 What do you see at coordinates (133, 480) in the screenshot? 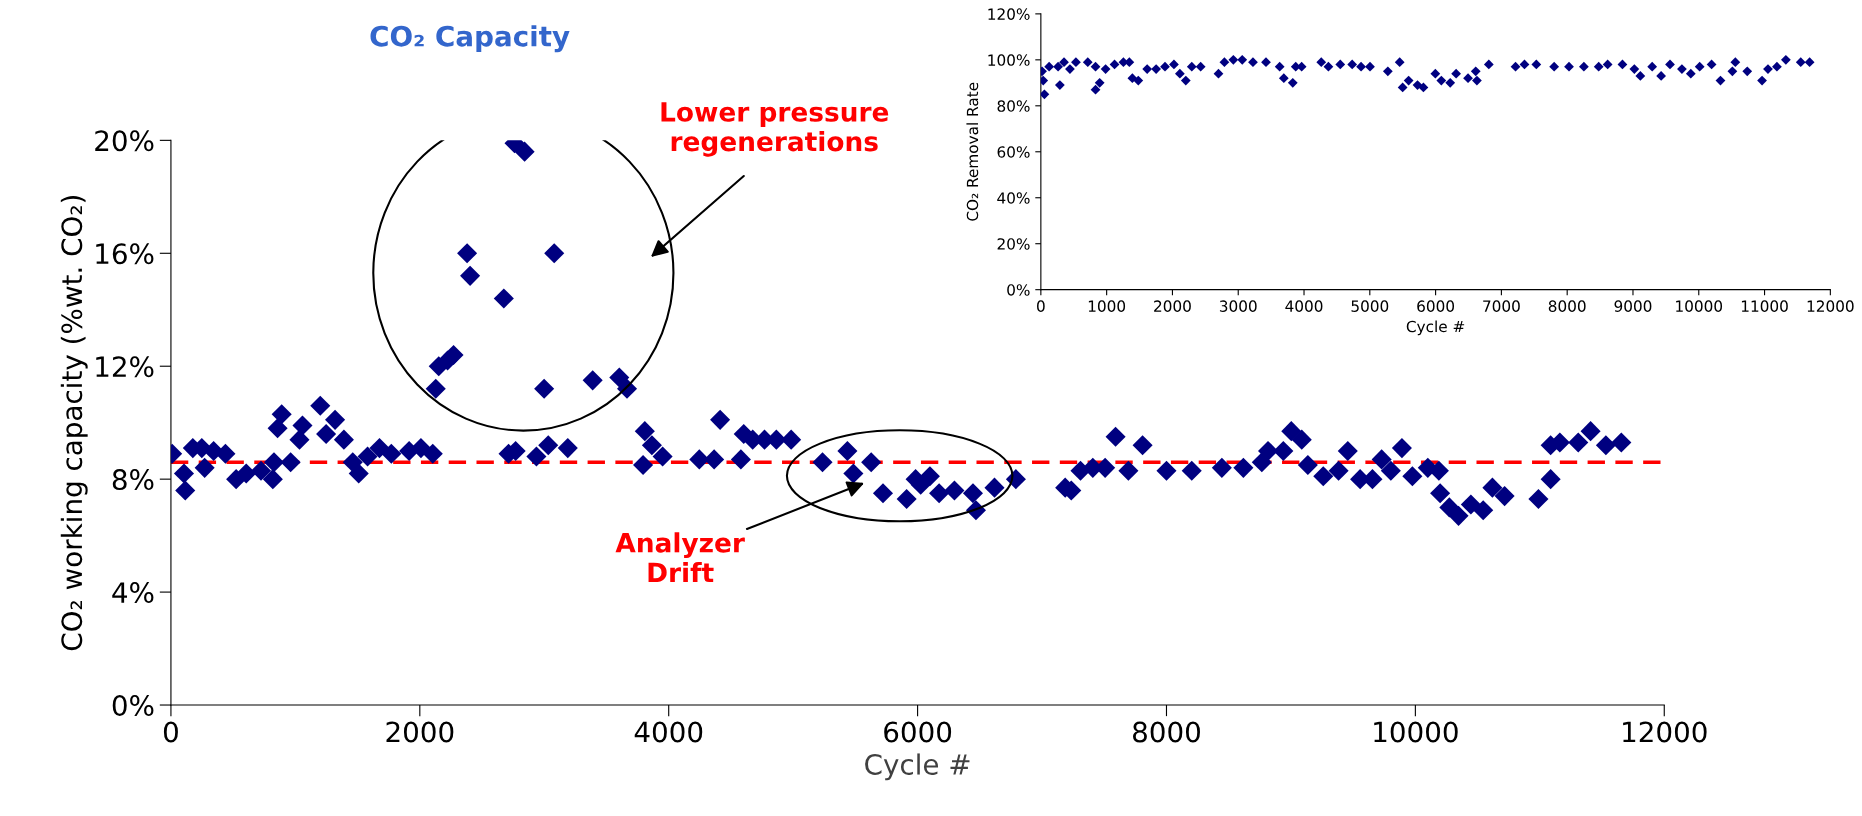
I see `y-tick-label: 8%` at bounding box center [133, 480].